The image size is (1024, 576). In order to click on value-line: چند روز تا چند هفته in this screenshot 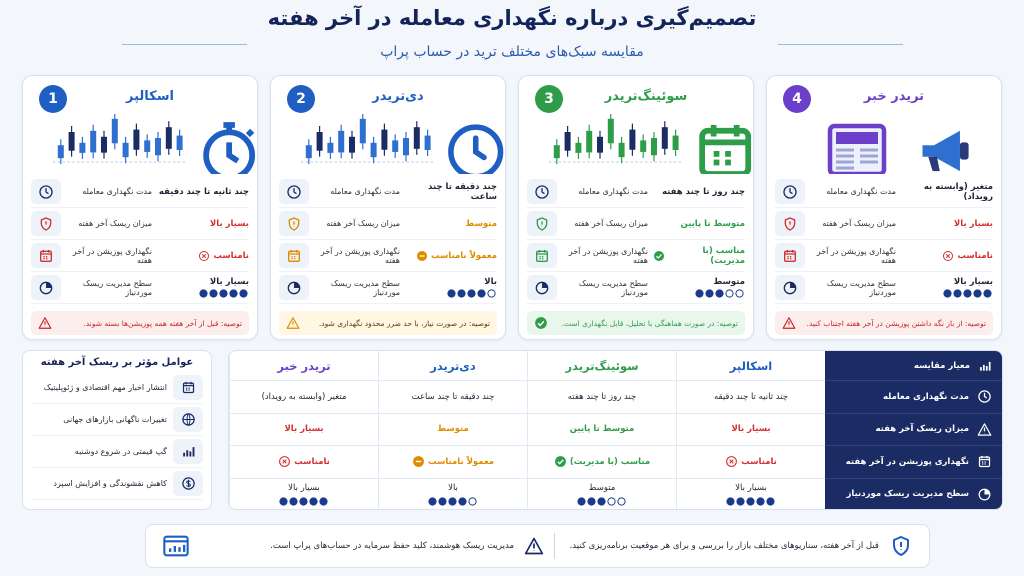, I will do `click(703, 192)`.